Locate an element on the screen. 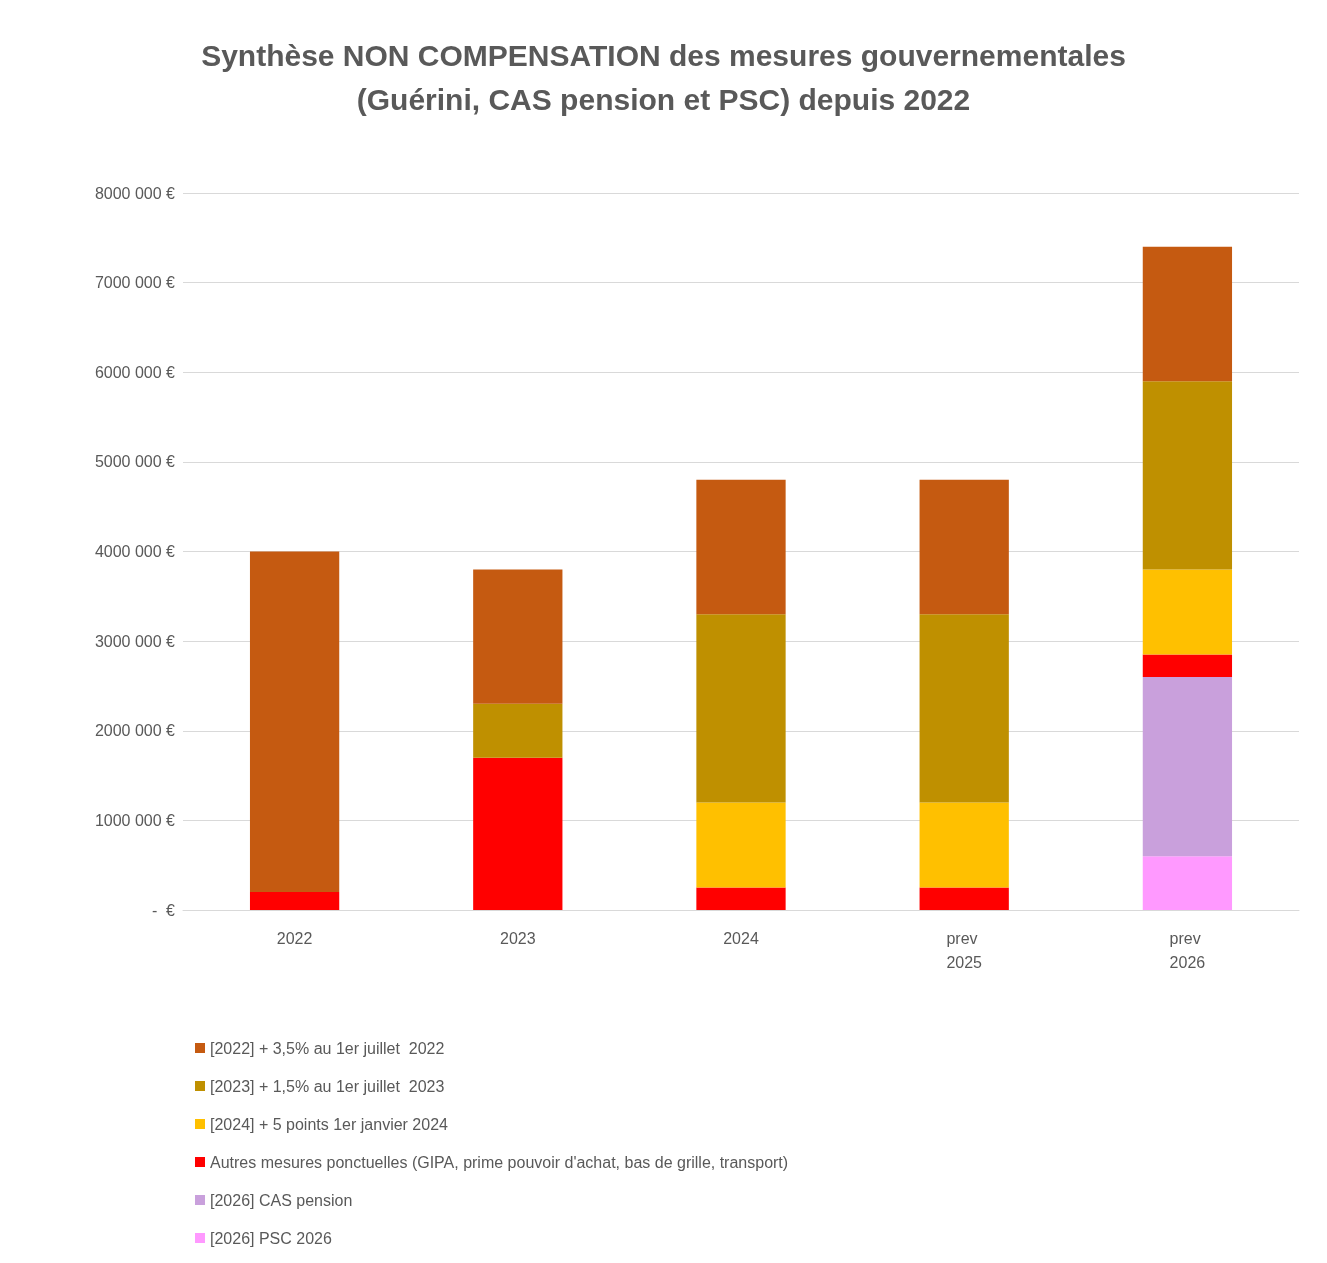  legend-label: [2022] + 3,5% au 1er juillet 2022 is located at coordinates (327, 1048).